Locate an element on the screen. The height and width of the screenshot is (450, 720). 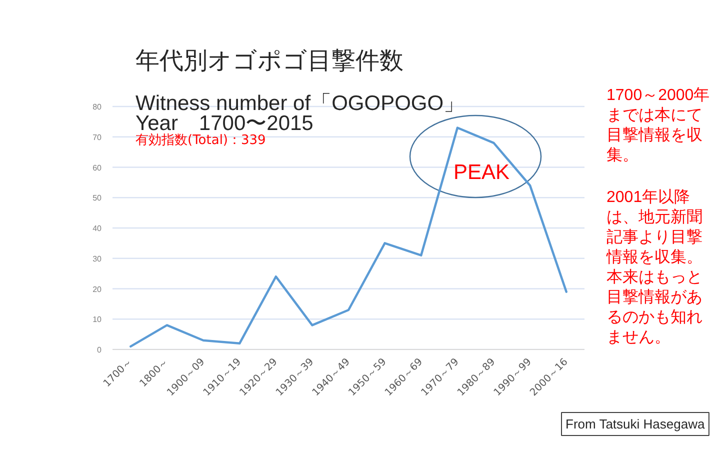
text: 2001年以降は、地元新聞記事より目撃情報を収集。本来はもっと目撃情報があるのかも知れません。 is located at coordinates (654, 267).